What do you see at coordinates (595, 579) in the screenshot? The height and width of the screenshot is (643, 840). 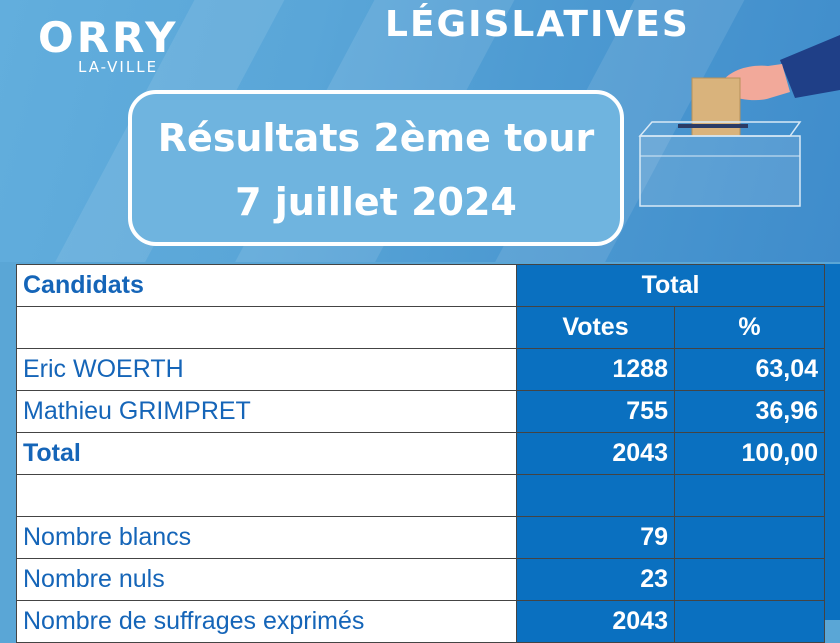 I see `stat-value: 23` at bounding box center [595, 579].